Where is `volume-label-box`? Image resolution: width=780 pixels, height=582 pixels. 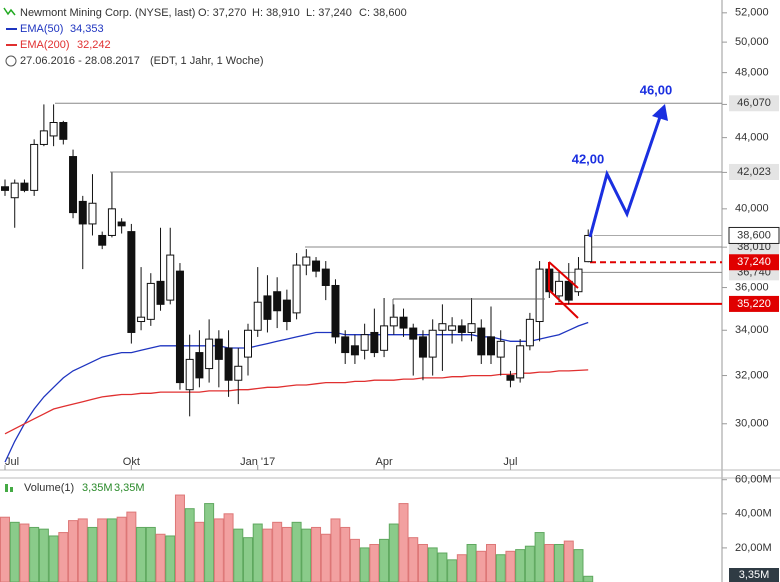
volume-label-box is located at coordinates (754, 575).